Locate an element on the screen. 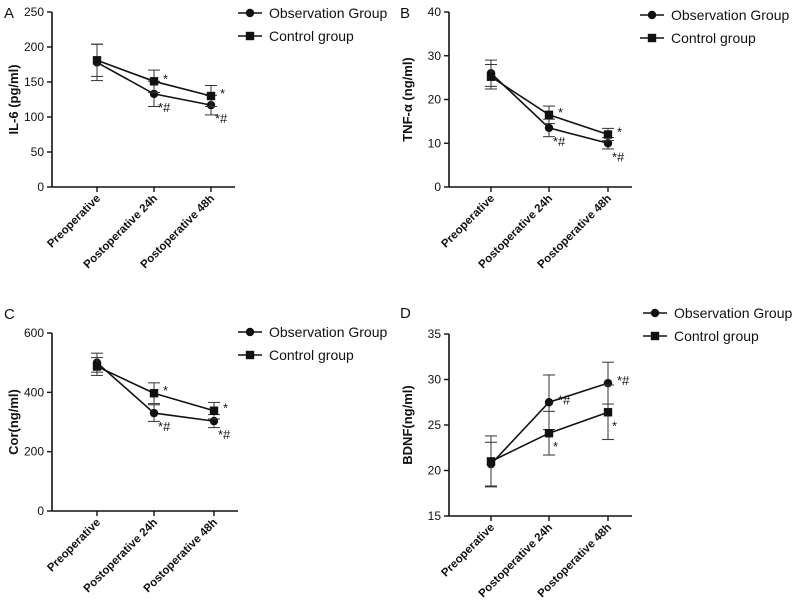 Image resolution: width=795 pixels, height=614 pixels. y-axis-title: IL-6 (pg/ml) is located at coordinates (13, 99).